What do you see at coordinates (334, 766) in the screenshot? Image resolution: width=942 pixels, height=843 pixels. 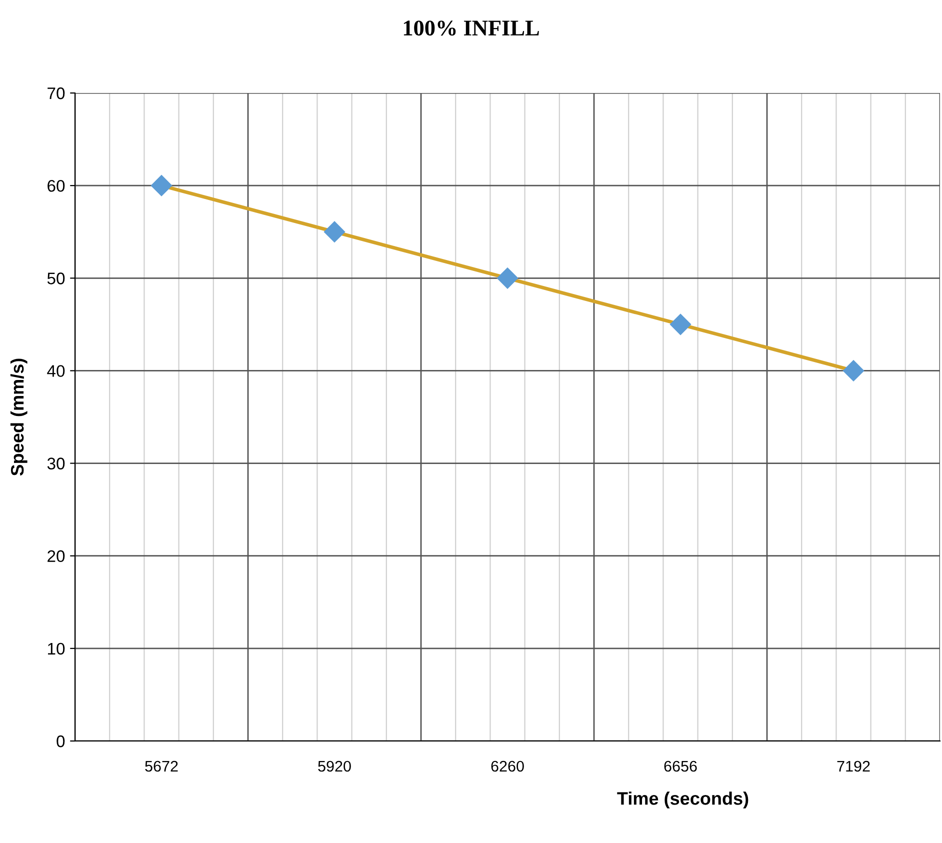 I see `x-tick-label: 5920` at bounding box center [334, 766].